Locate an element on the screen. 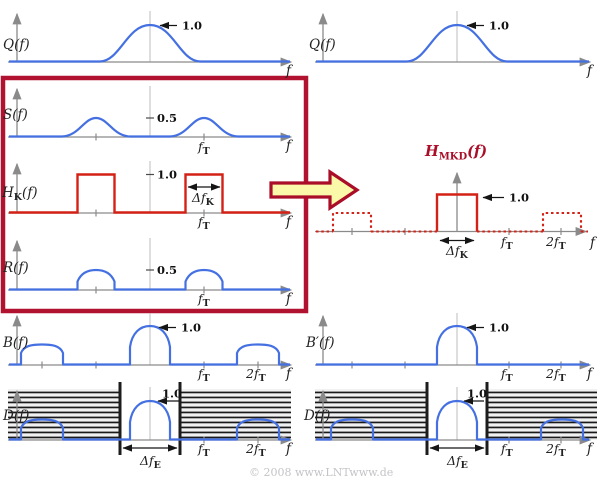 The image size is (607, 482). r-curve is located at coordinates (149, 279).